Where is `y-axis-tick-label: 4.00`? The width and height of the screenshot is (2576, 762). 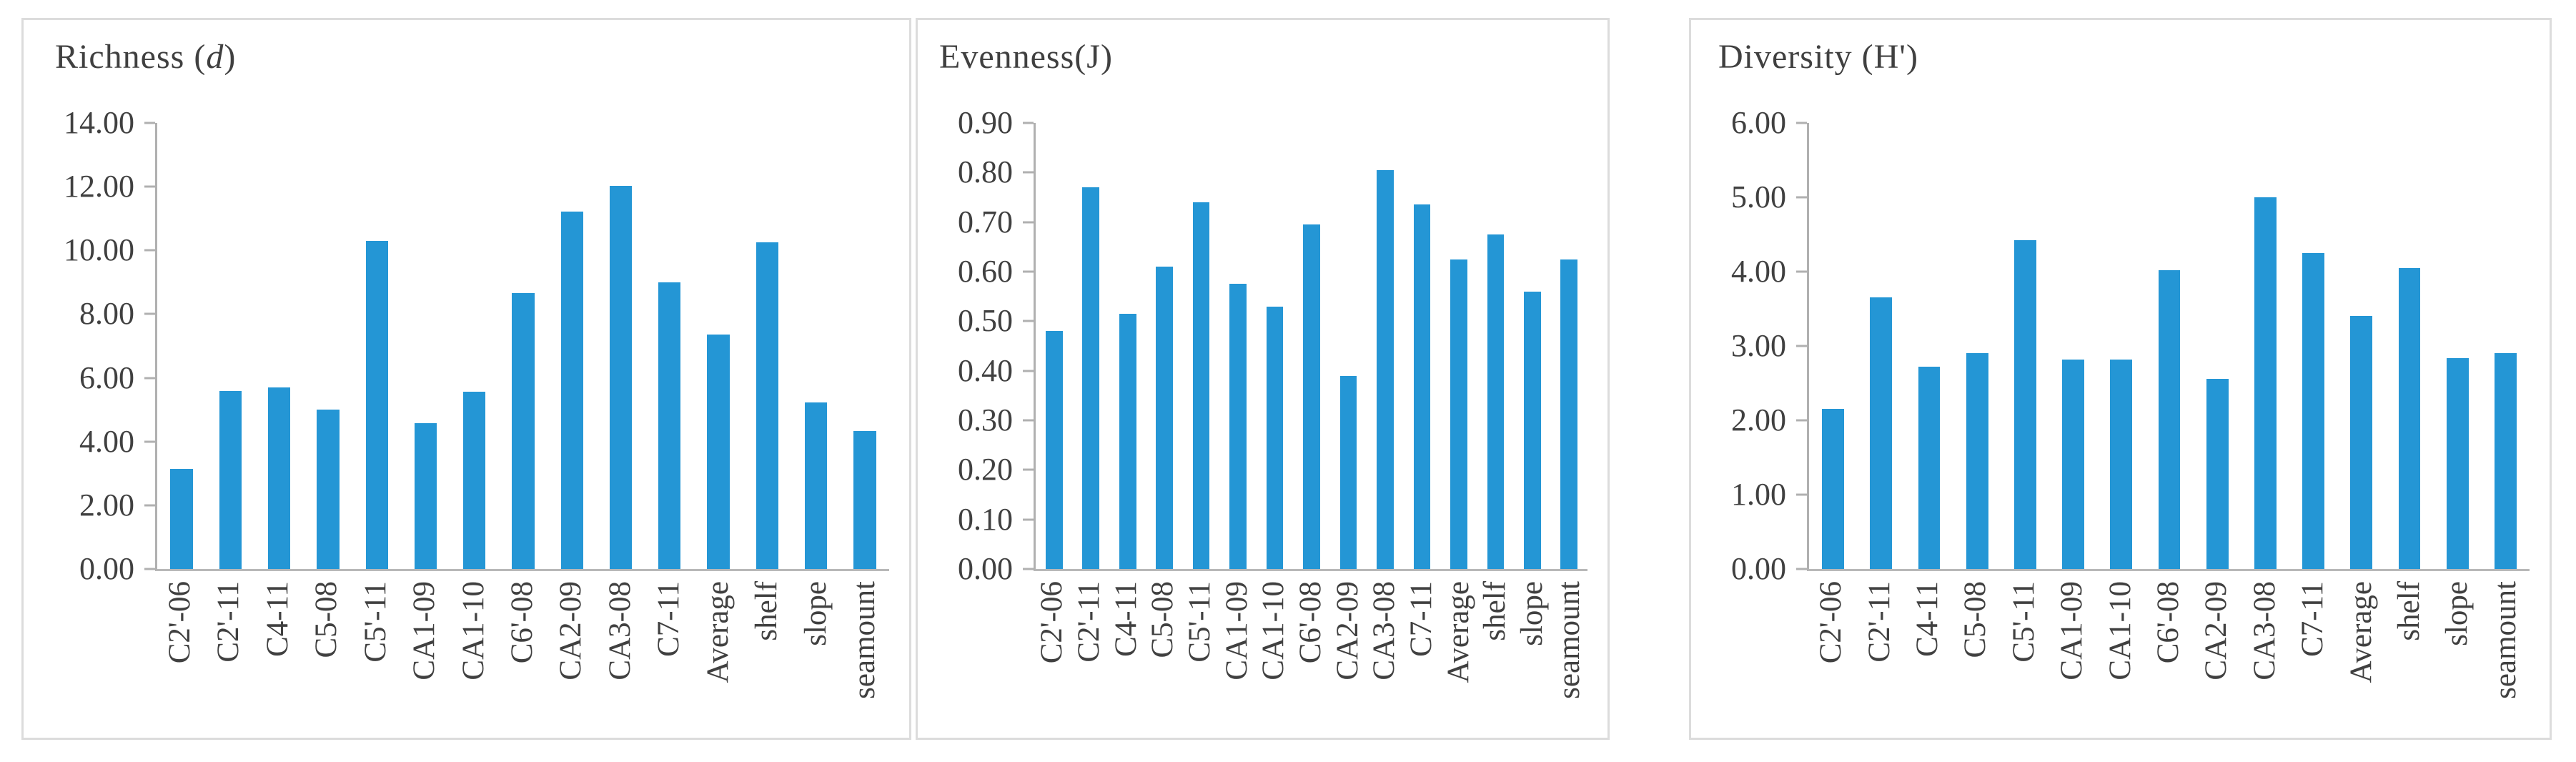
y-axis-tick-label: 4.00 is located at coordinates (1758, 271).